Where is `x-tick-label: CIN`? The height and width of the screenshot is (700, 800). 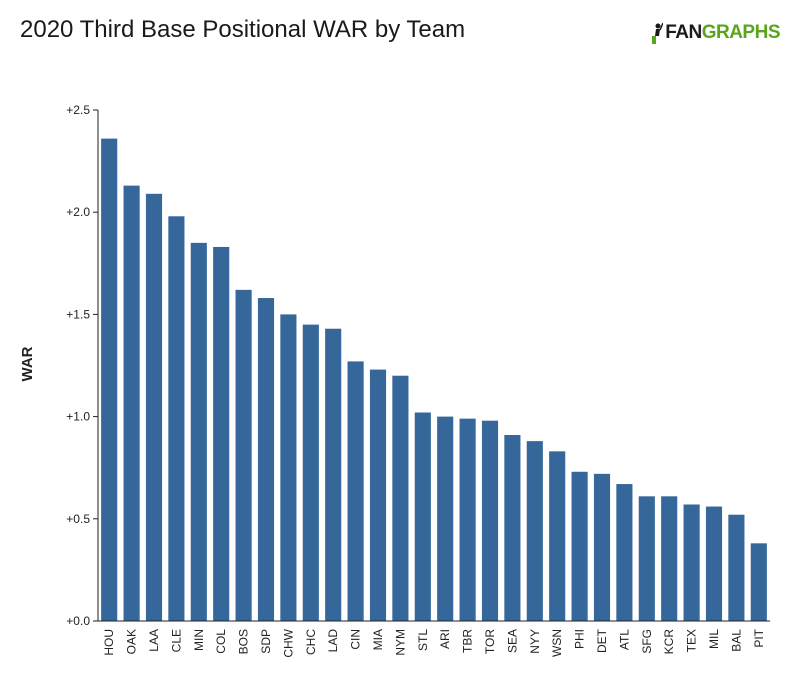
x-tick-label: CIN is located at coordinates (356, 639).